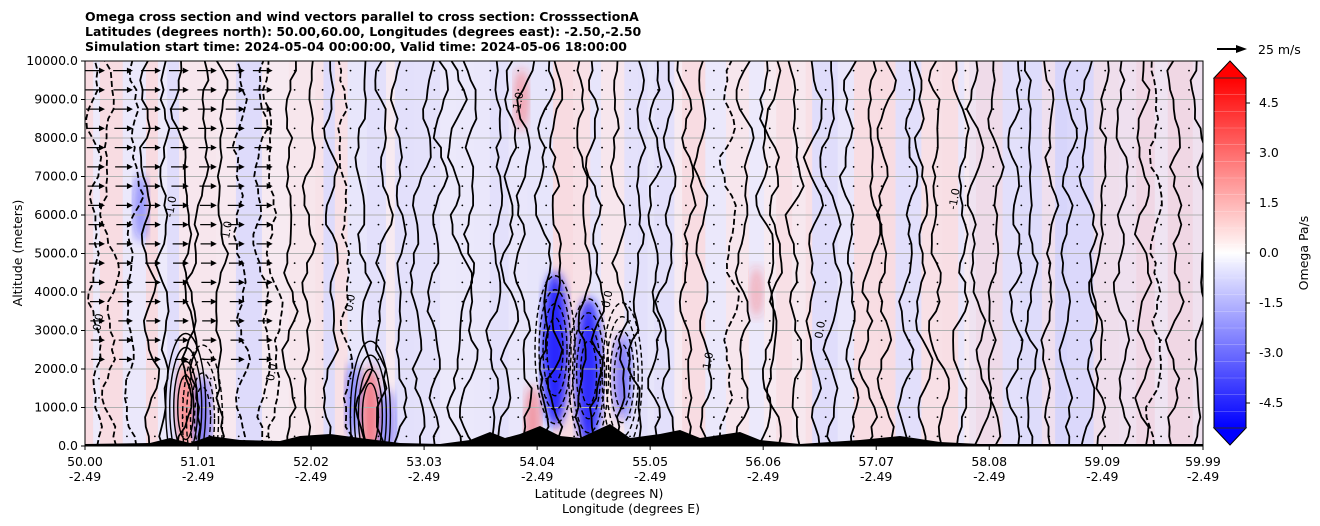 This screenshot has width=1320, height=526. What do you see at coordinates (56, 291) in the screenshot?
I see `y-tick-label: 4000.0` at bounding box center [56, 291].